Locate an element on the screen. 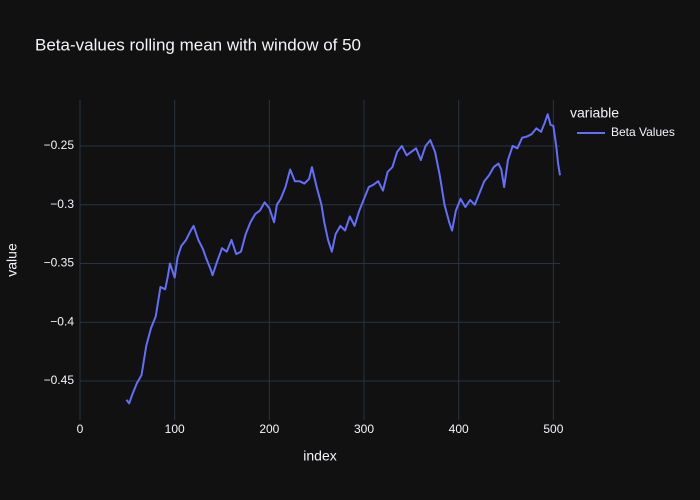 This screenshot has height=500, width=700. y-tick-label: −0.35 is located at coordinates (59, 263).